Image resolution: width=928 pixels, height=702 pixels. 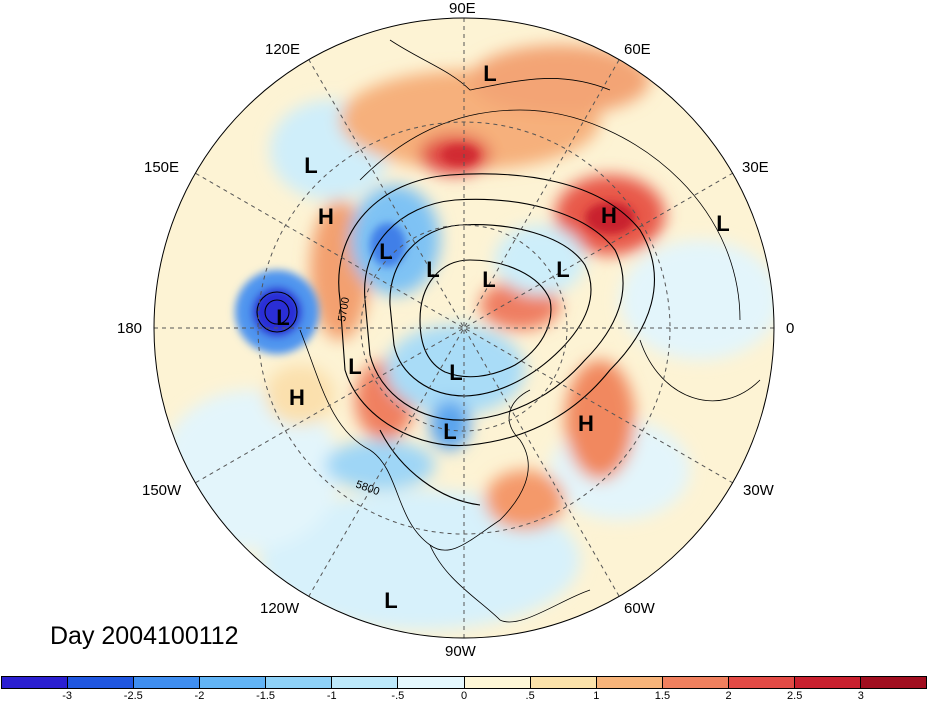 What do you see at coordinates (728, 696) in the screenshot?
I see `colorbar-tick-label: 2` at bounding box center [728, 696].